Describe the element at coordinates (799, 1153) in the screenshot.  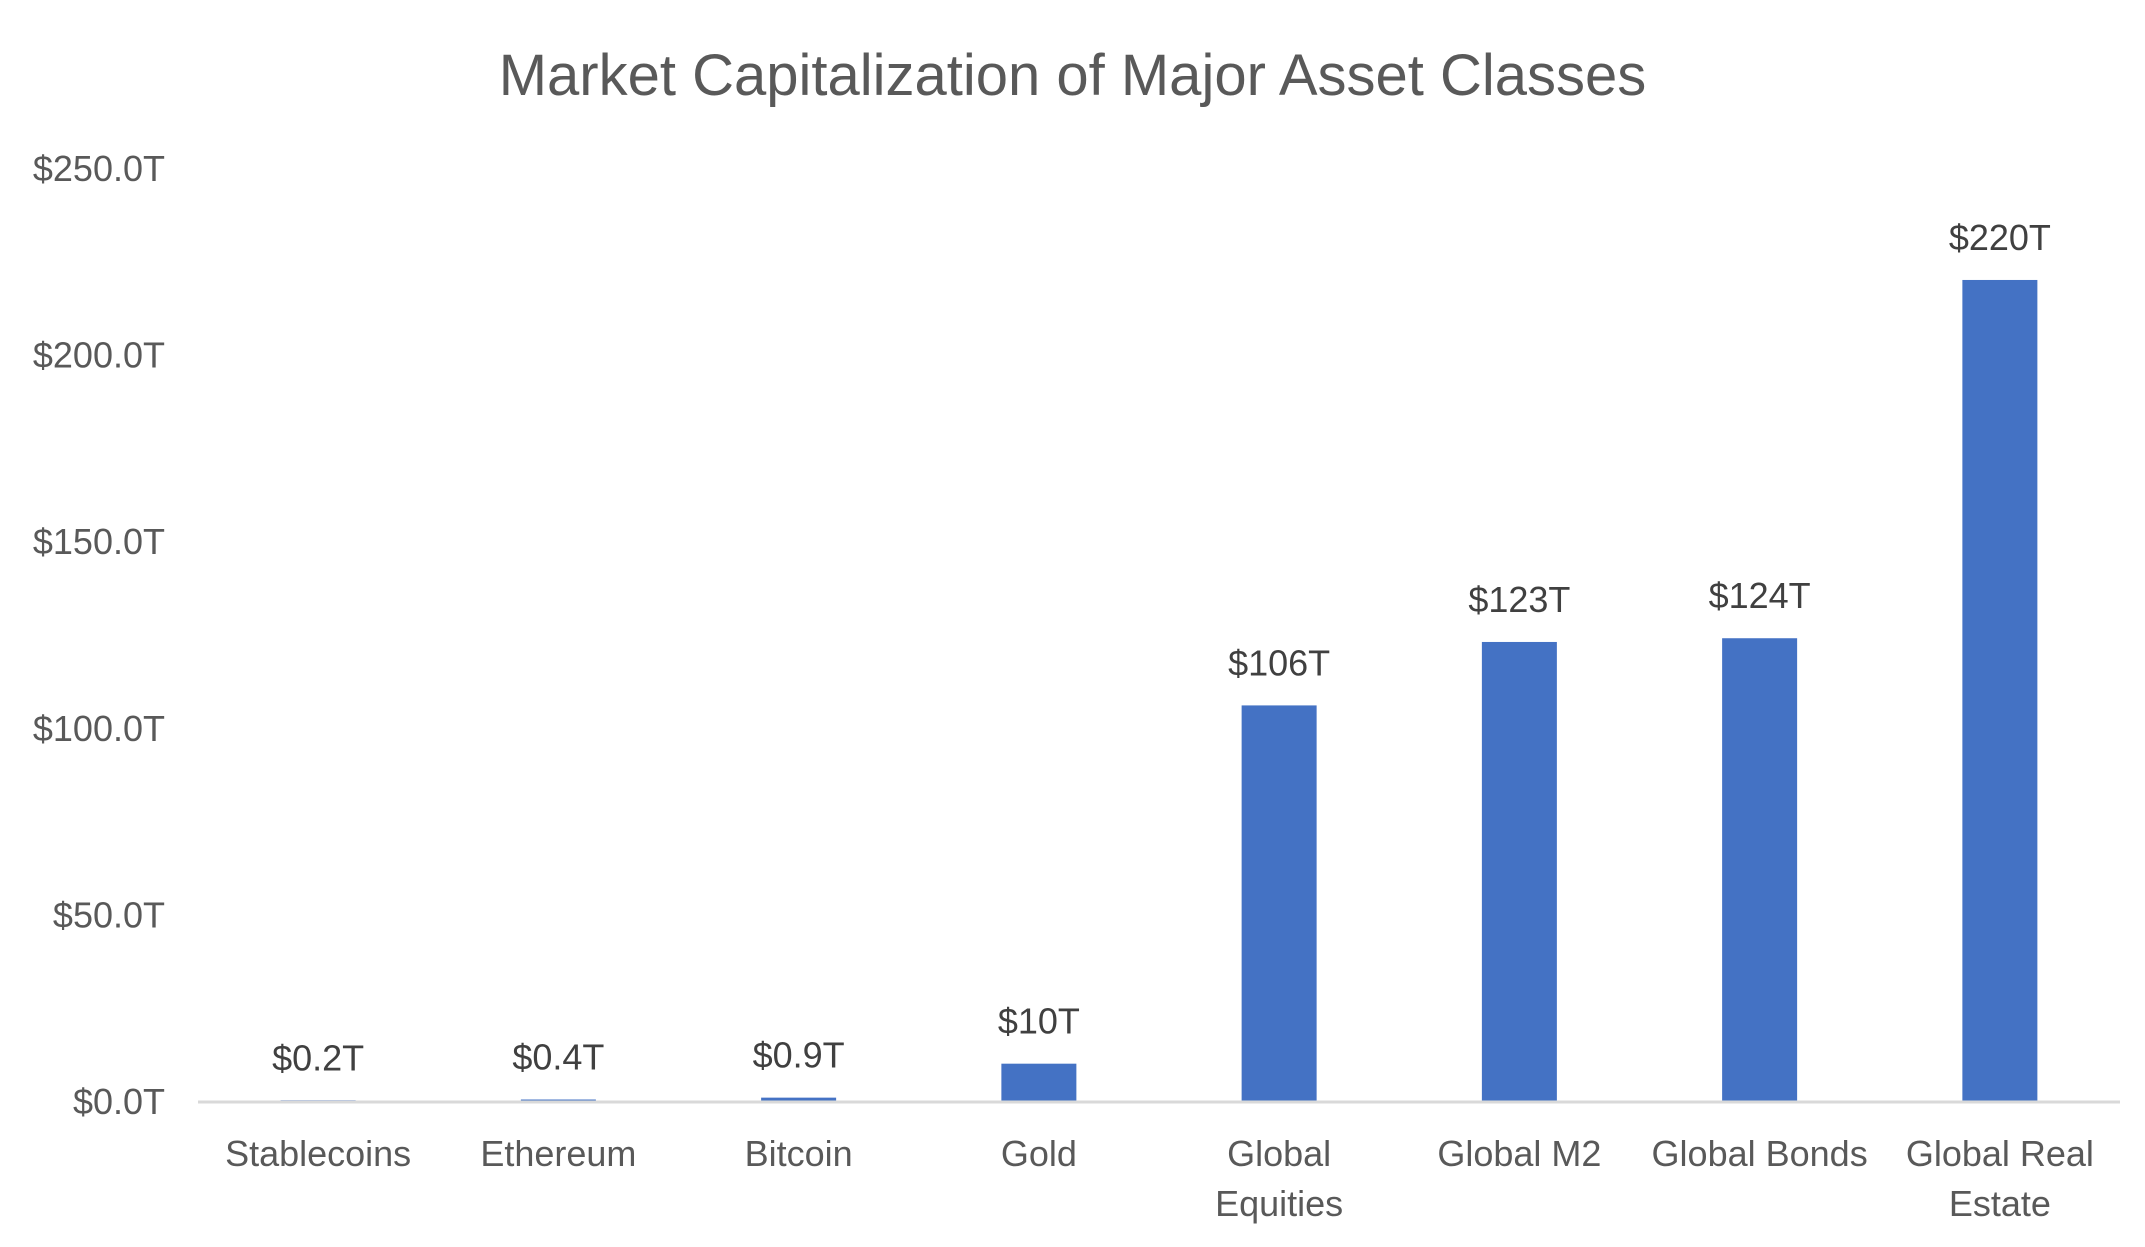
I see `x-category-label: Bitcoin` at that location.